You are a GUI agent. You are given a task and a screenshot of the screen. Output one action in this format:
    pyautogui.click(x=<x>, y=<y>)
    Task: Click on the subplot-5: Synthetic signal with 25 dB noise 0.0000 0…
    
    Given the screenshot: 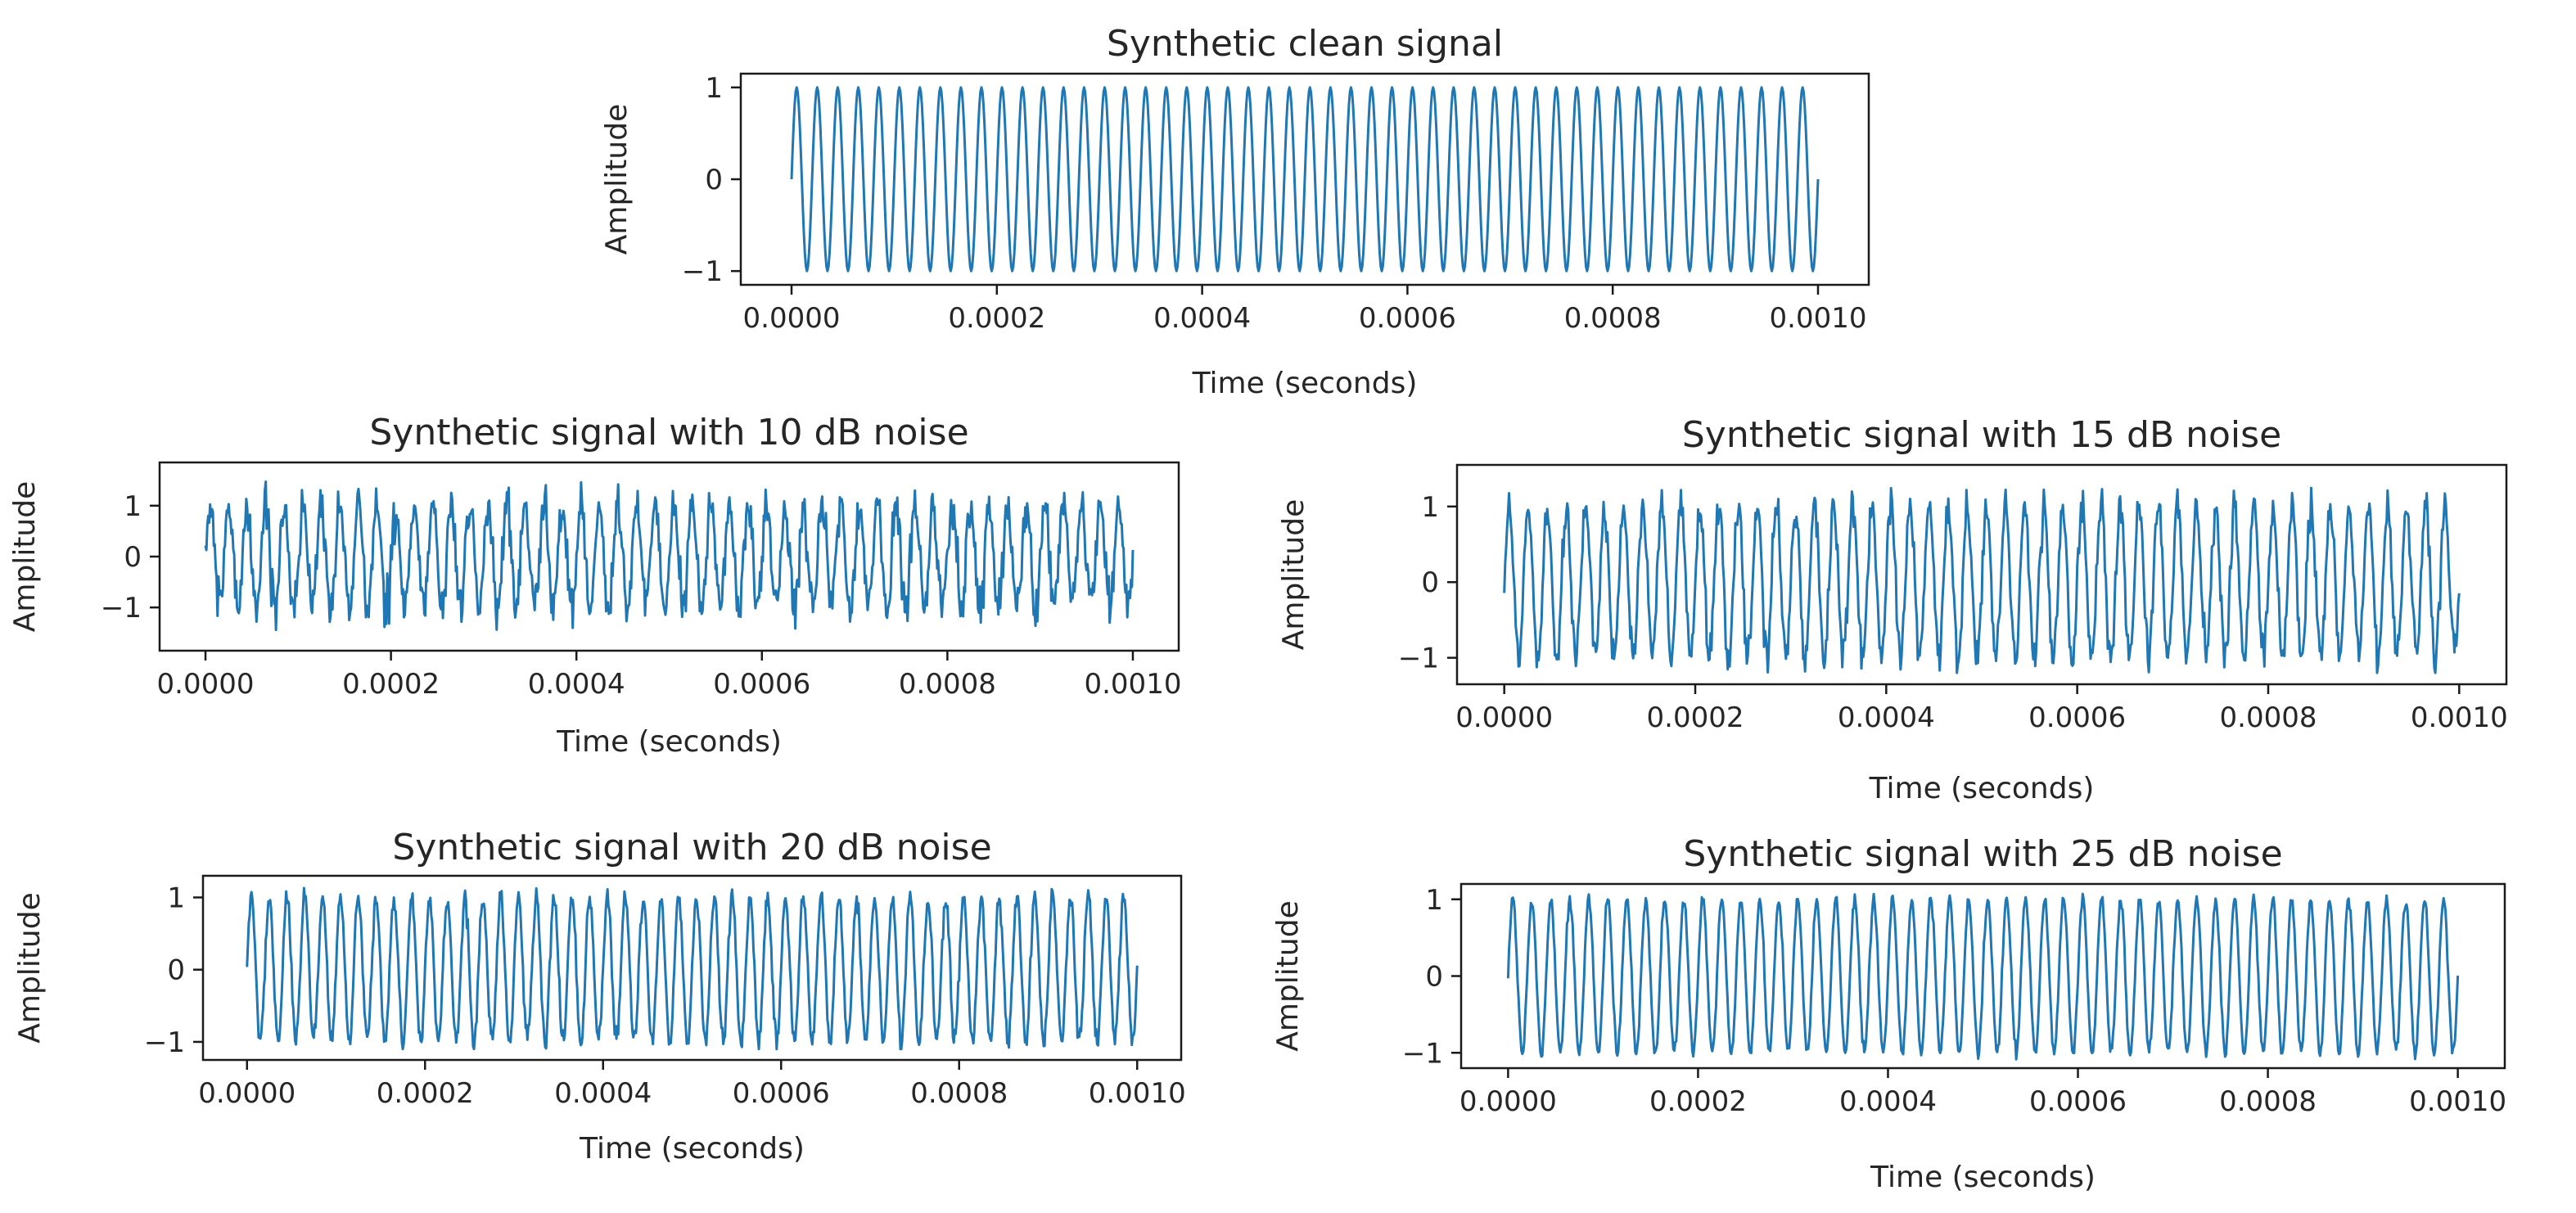 What is the action you would take?
    pyautogui.click(x=1888, y=1013)
    